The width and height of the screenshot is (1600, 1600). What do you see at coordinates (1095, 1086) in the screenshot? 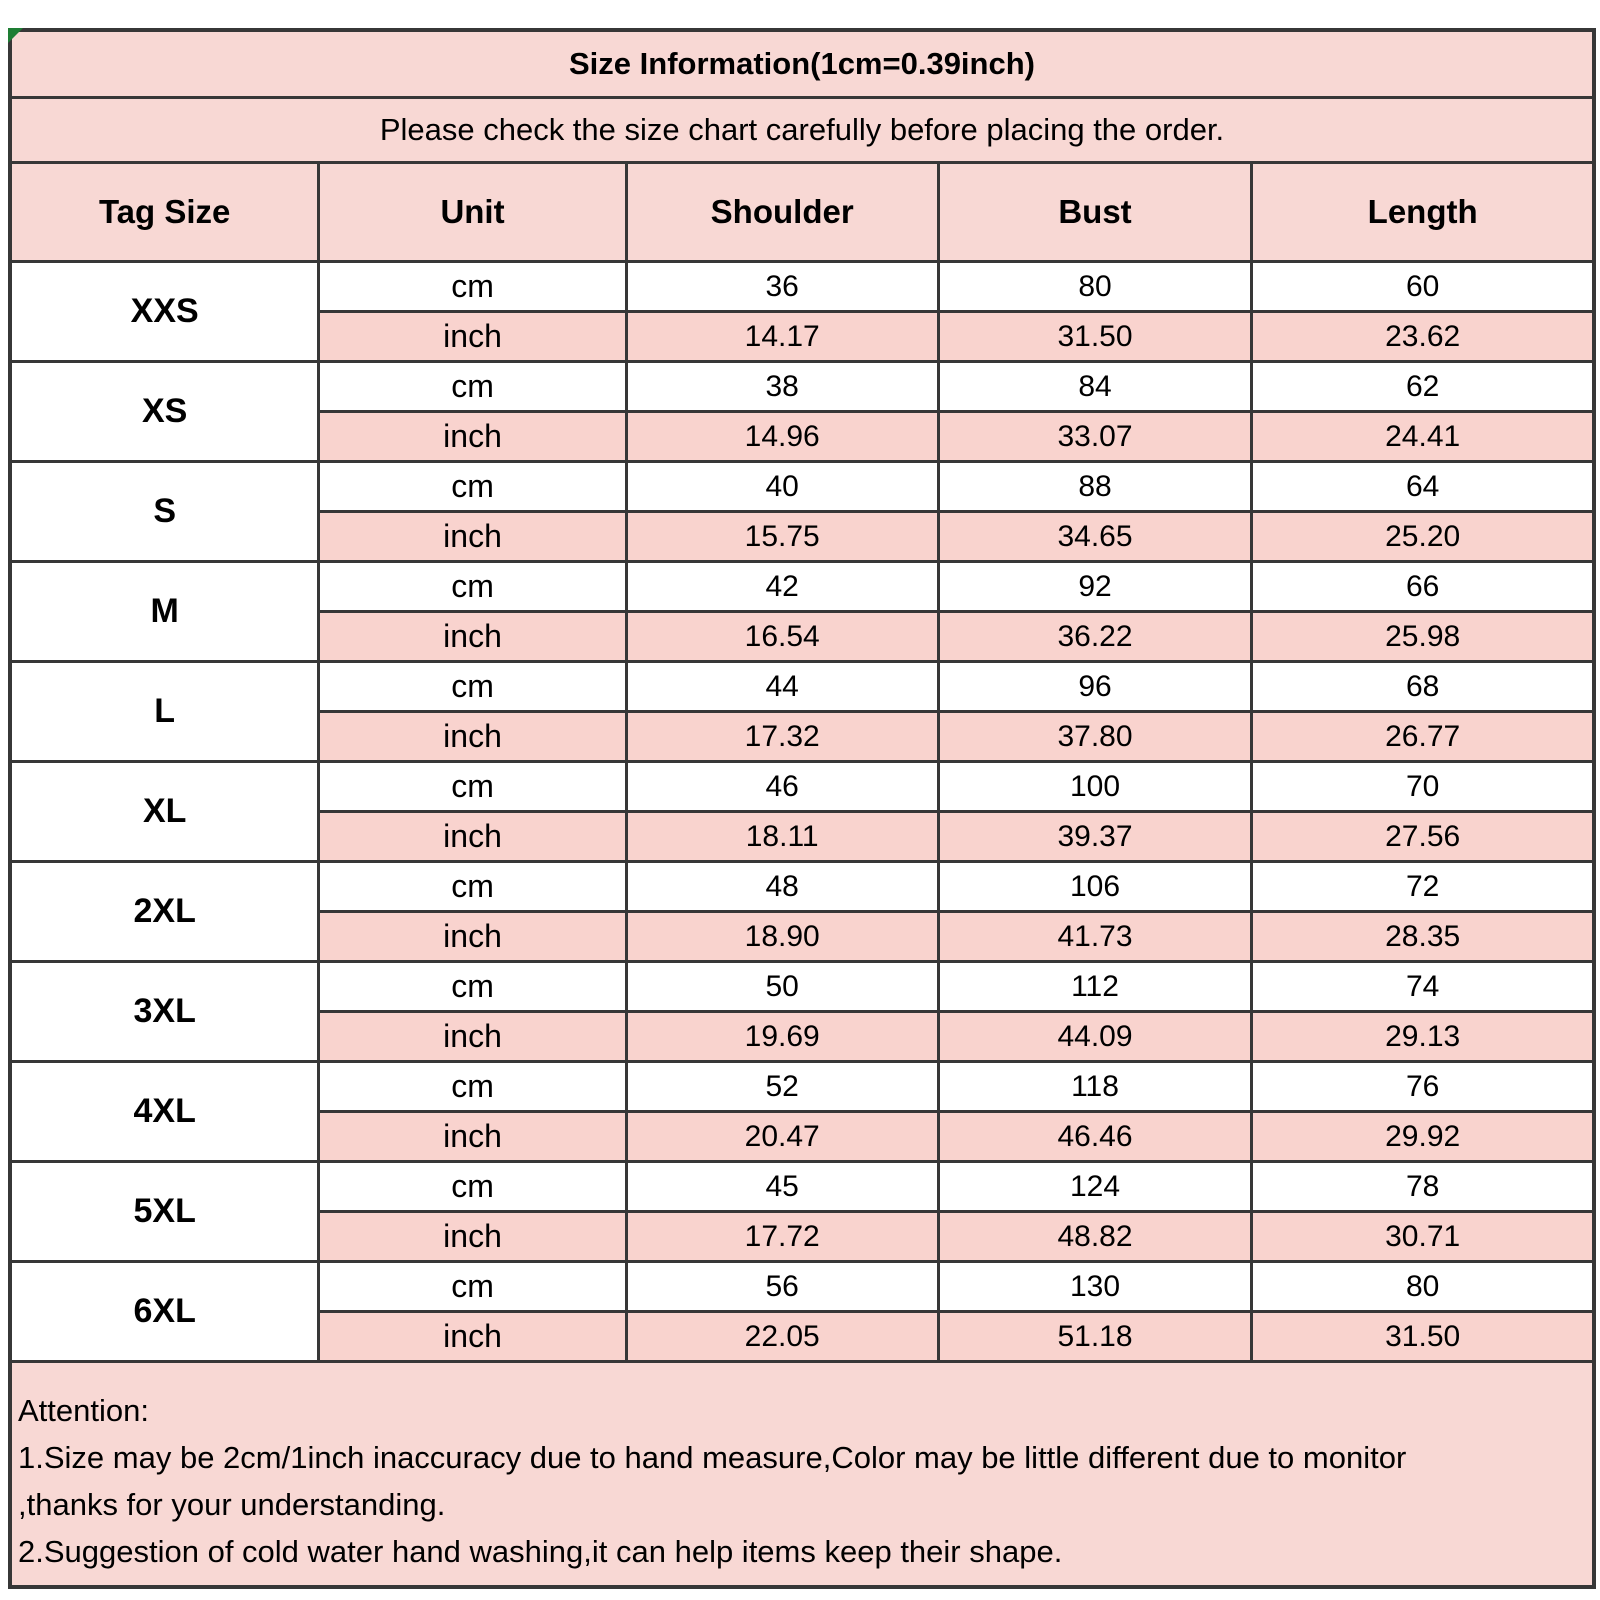
I see `bust-cm-cell: 118` at bounding box center [1095, 1086].